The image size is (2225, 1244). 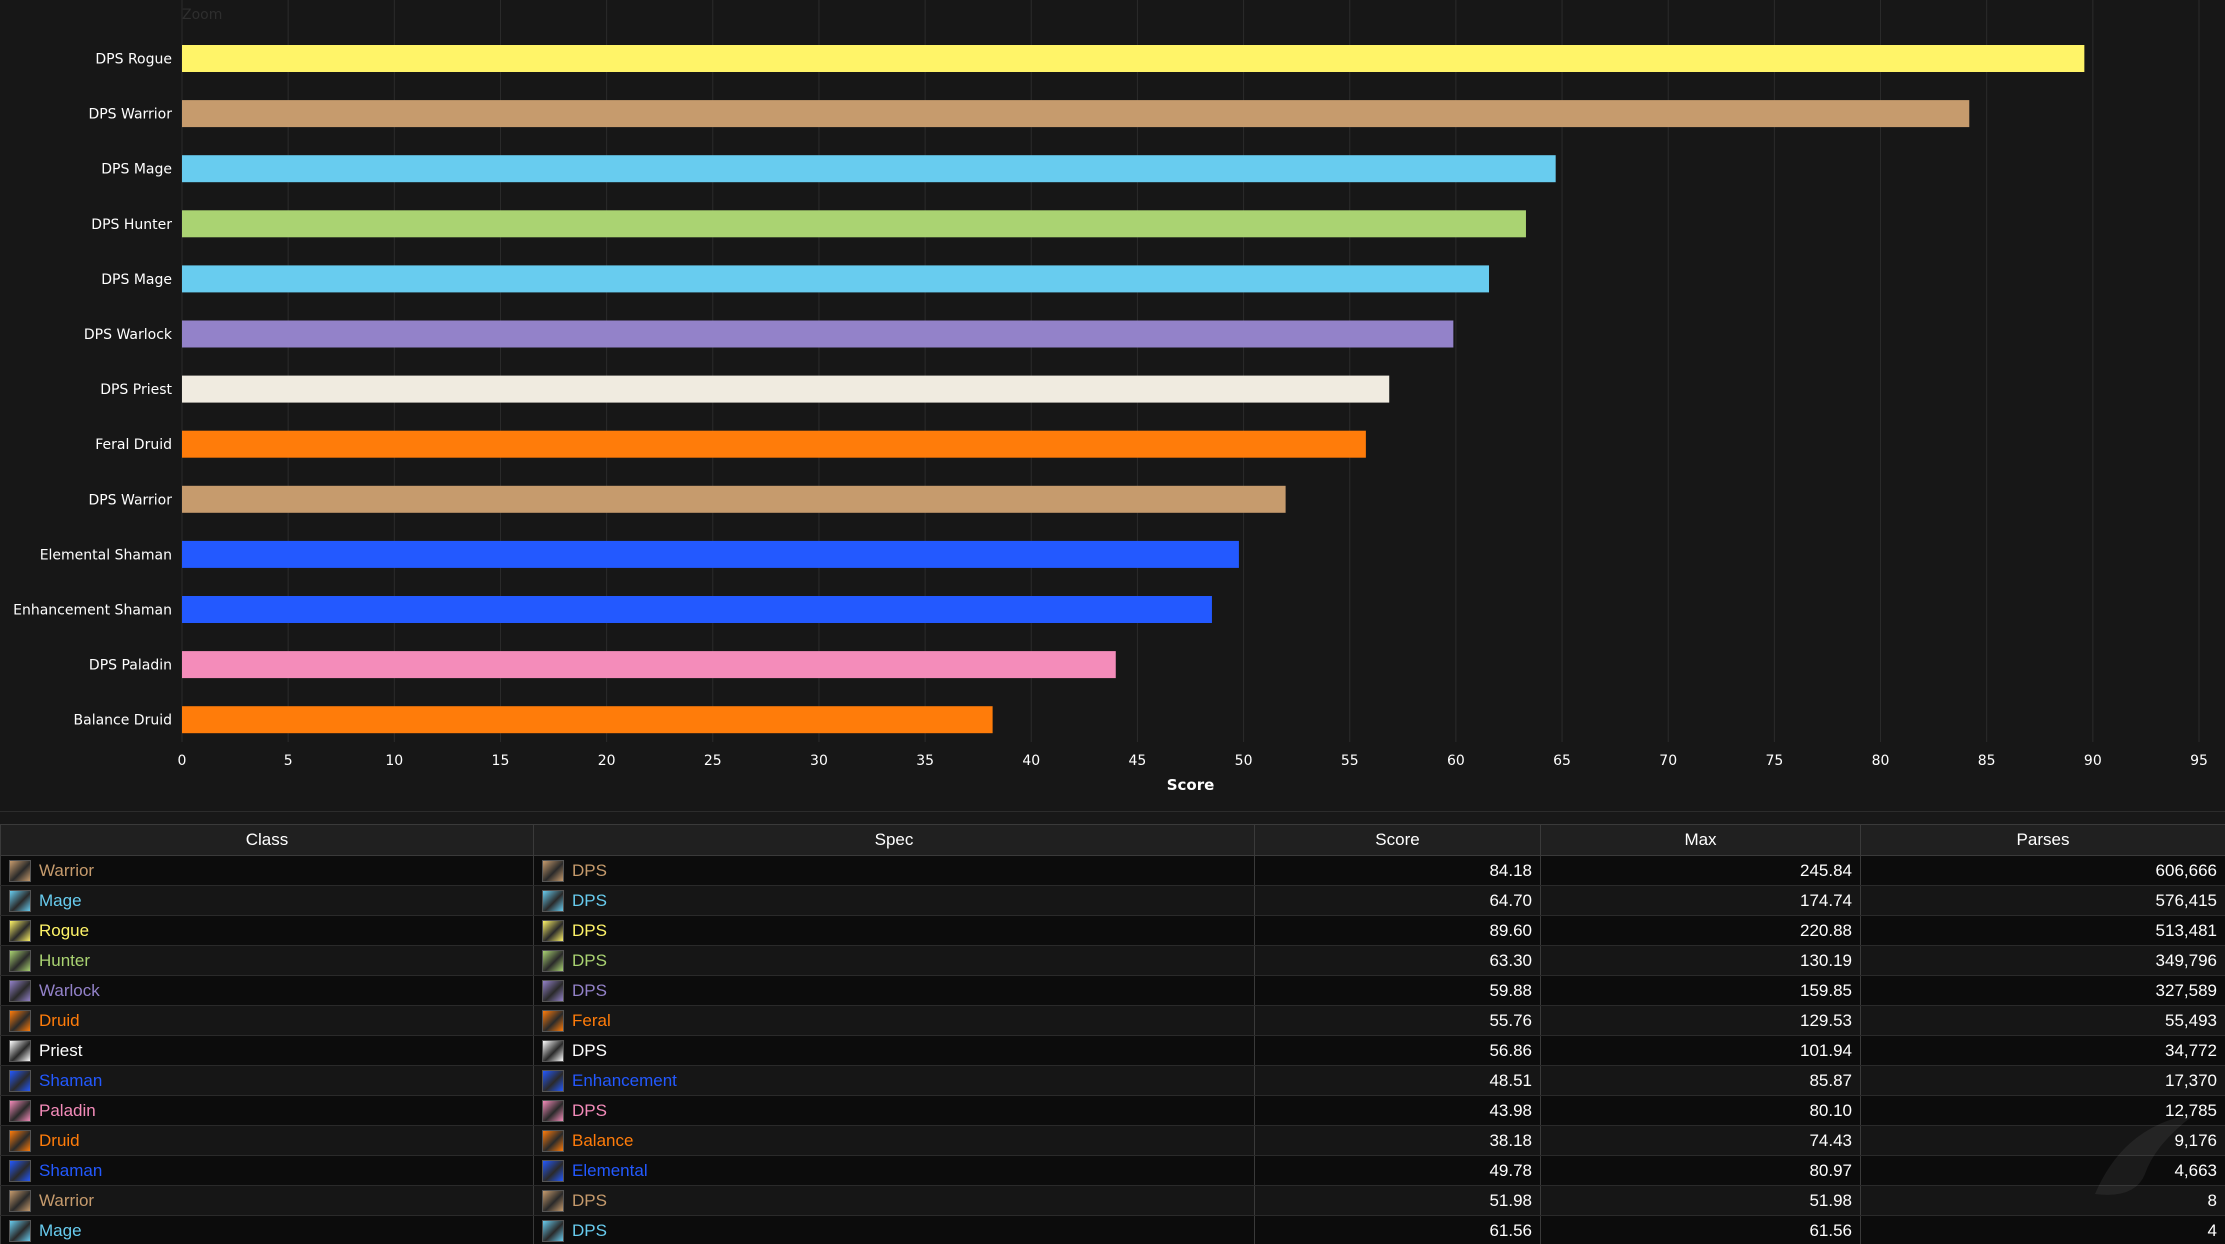 I want to click on zoom-label: Zoom, so click(x=202, y=15).